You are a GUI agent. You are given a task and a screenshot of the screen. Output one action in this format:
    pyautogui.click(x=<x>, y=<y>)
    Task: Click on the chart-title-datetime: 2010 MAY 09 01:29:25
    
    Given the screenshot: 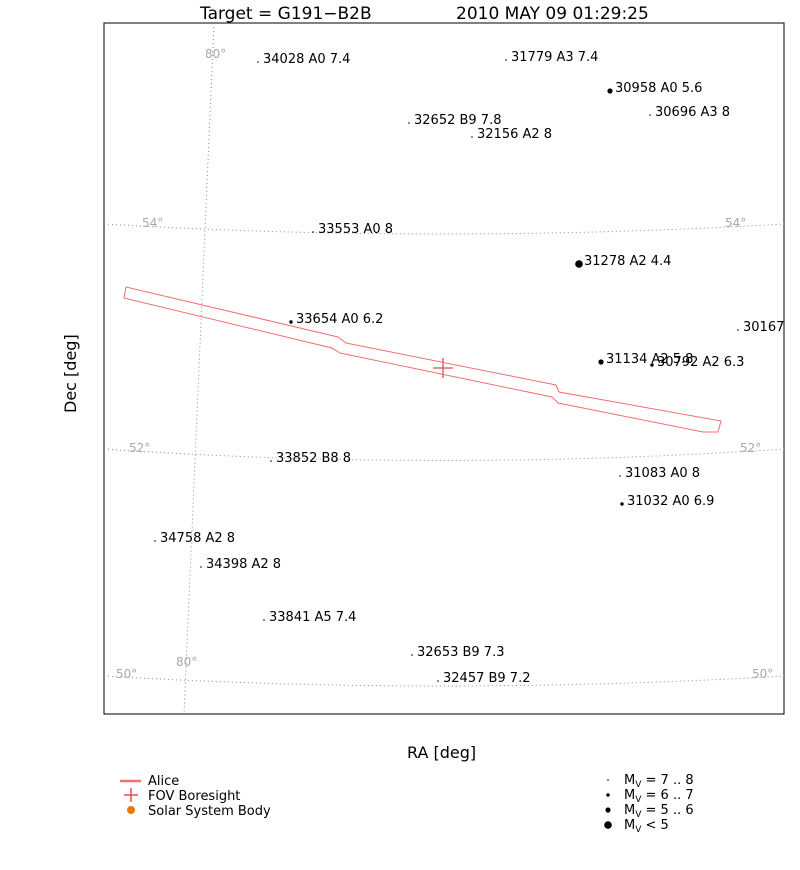 What is the action you would take?
    pyautogui.click(x=552, y=14)
    